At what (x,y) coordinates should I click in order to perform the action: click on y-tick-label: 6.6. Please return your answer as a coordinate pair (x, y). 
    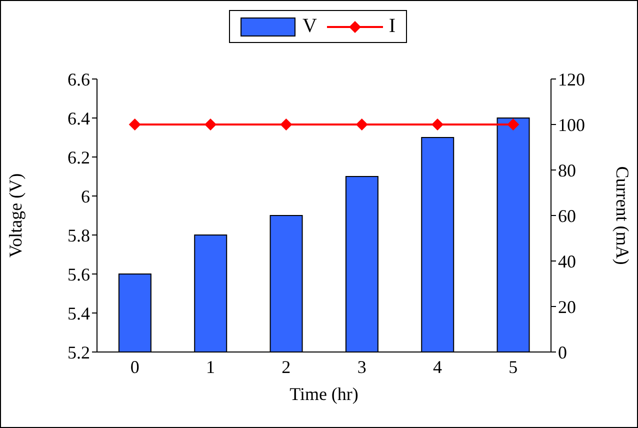
    Looking at the image, I should click on (79, 79).